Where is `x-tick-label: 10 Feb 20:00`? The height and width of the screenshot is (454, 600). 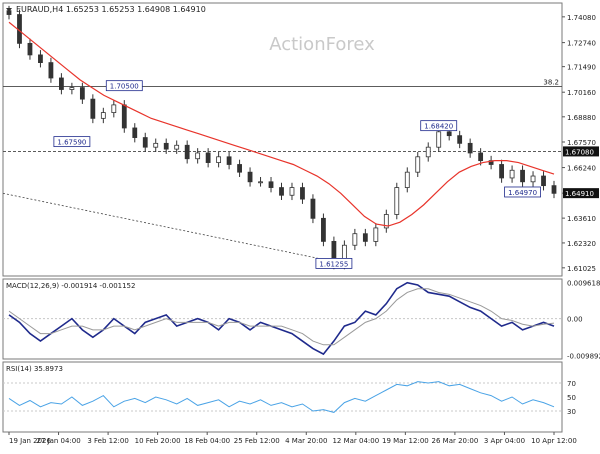 x-tick-label: 10 Feb 20:00 is located at coordinates (158, 441).